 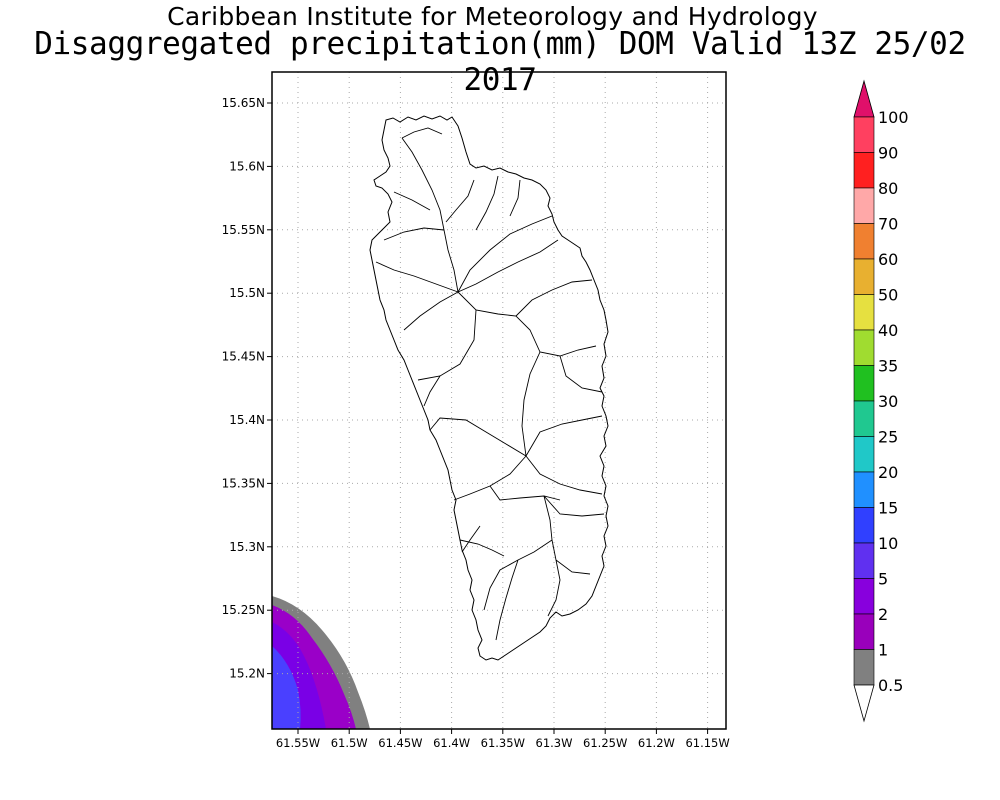 What do you see at coordinates (298, 743) in the screenshot?
I see `lon-label: 61.55W` at bounding box center [298, 743].